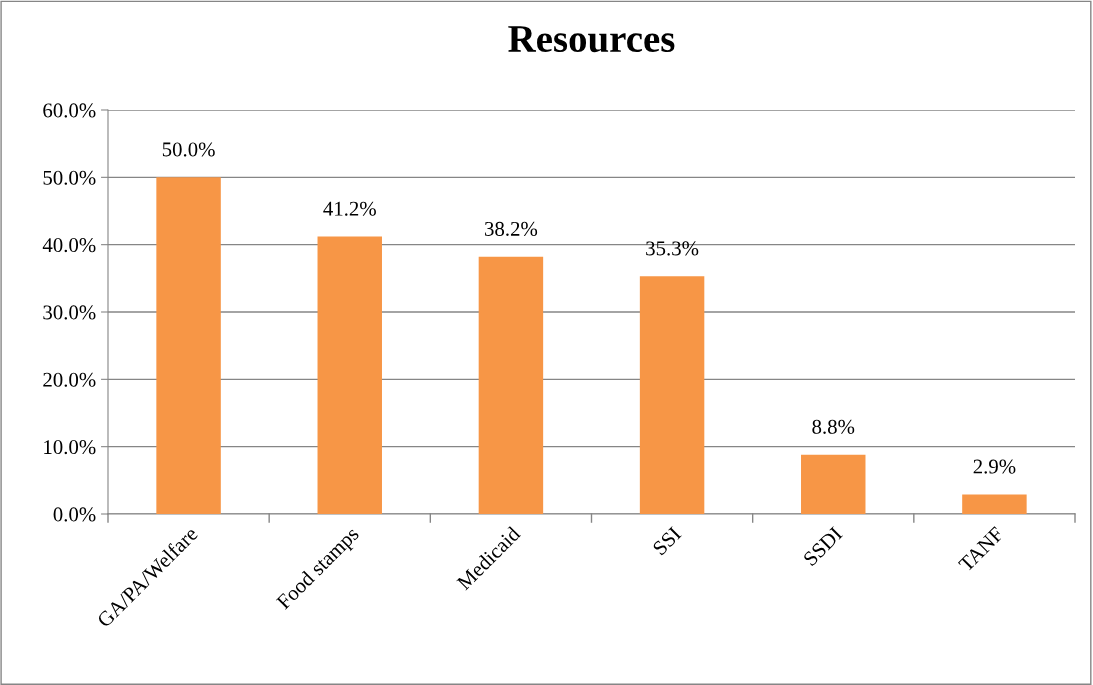 Image resolution: width=1093 pixels, height=685 pixels. I want to click on data-label: 8.8%, so click(833, 426).